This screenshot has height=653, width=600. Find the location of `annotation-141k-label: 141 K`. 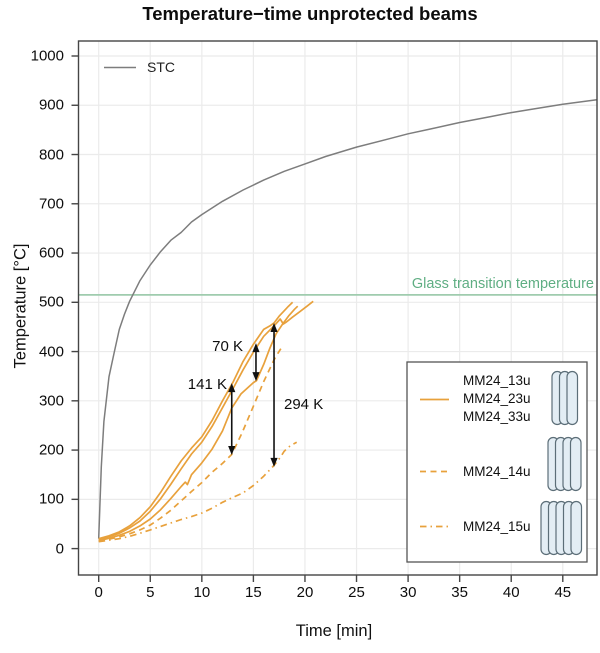

annotation-141k-label: 141 K is located at coordinates (207, 384).